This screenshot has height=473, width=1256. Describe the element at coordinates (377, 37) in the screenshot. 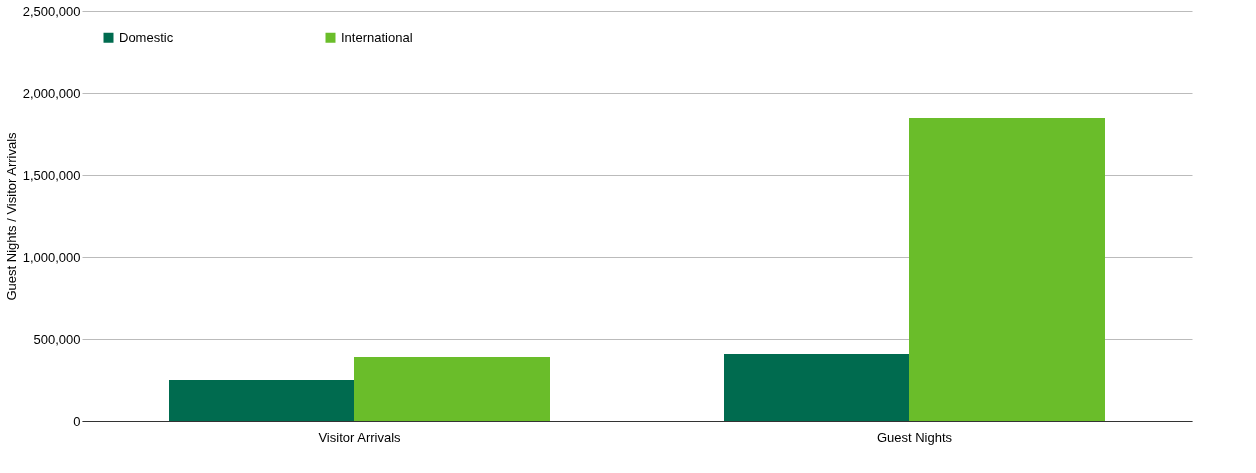

I see `legend-label: International` at that location.